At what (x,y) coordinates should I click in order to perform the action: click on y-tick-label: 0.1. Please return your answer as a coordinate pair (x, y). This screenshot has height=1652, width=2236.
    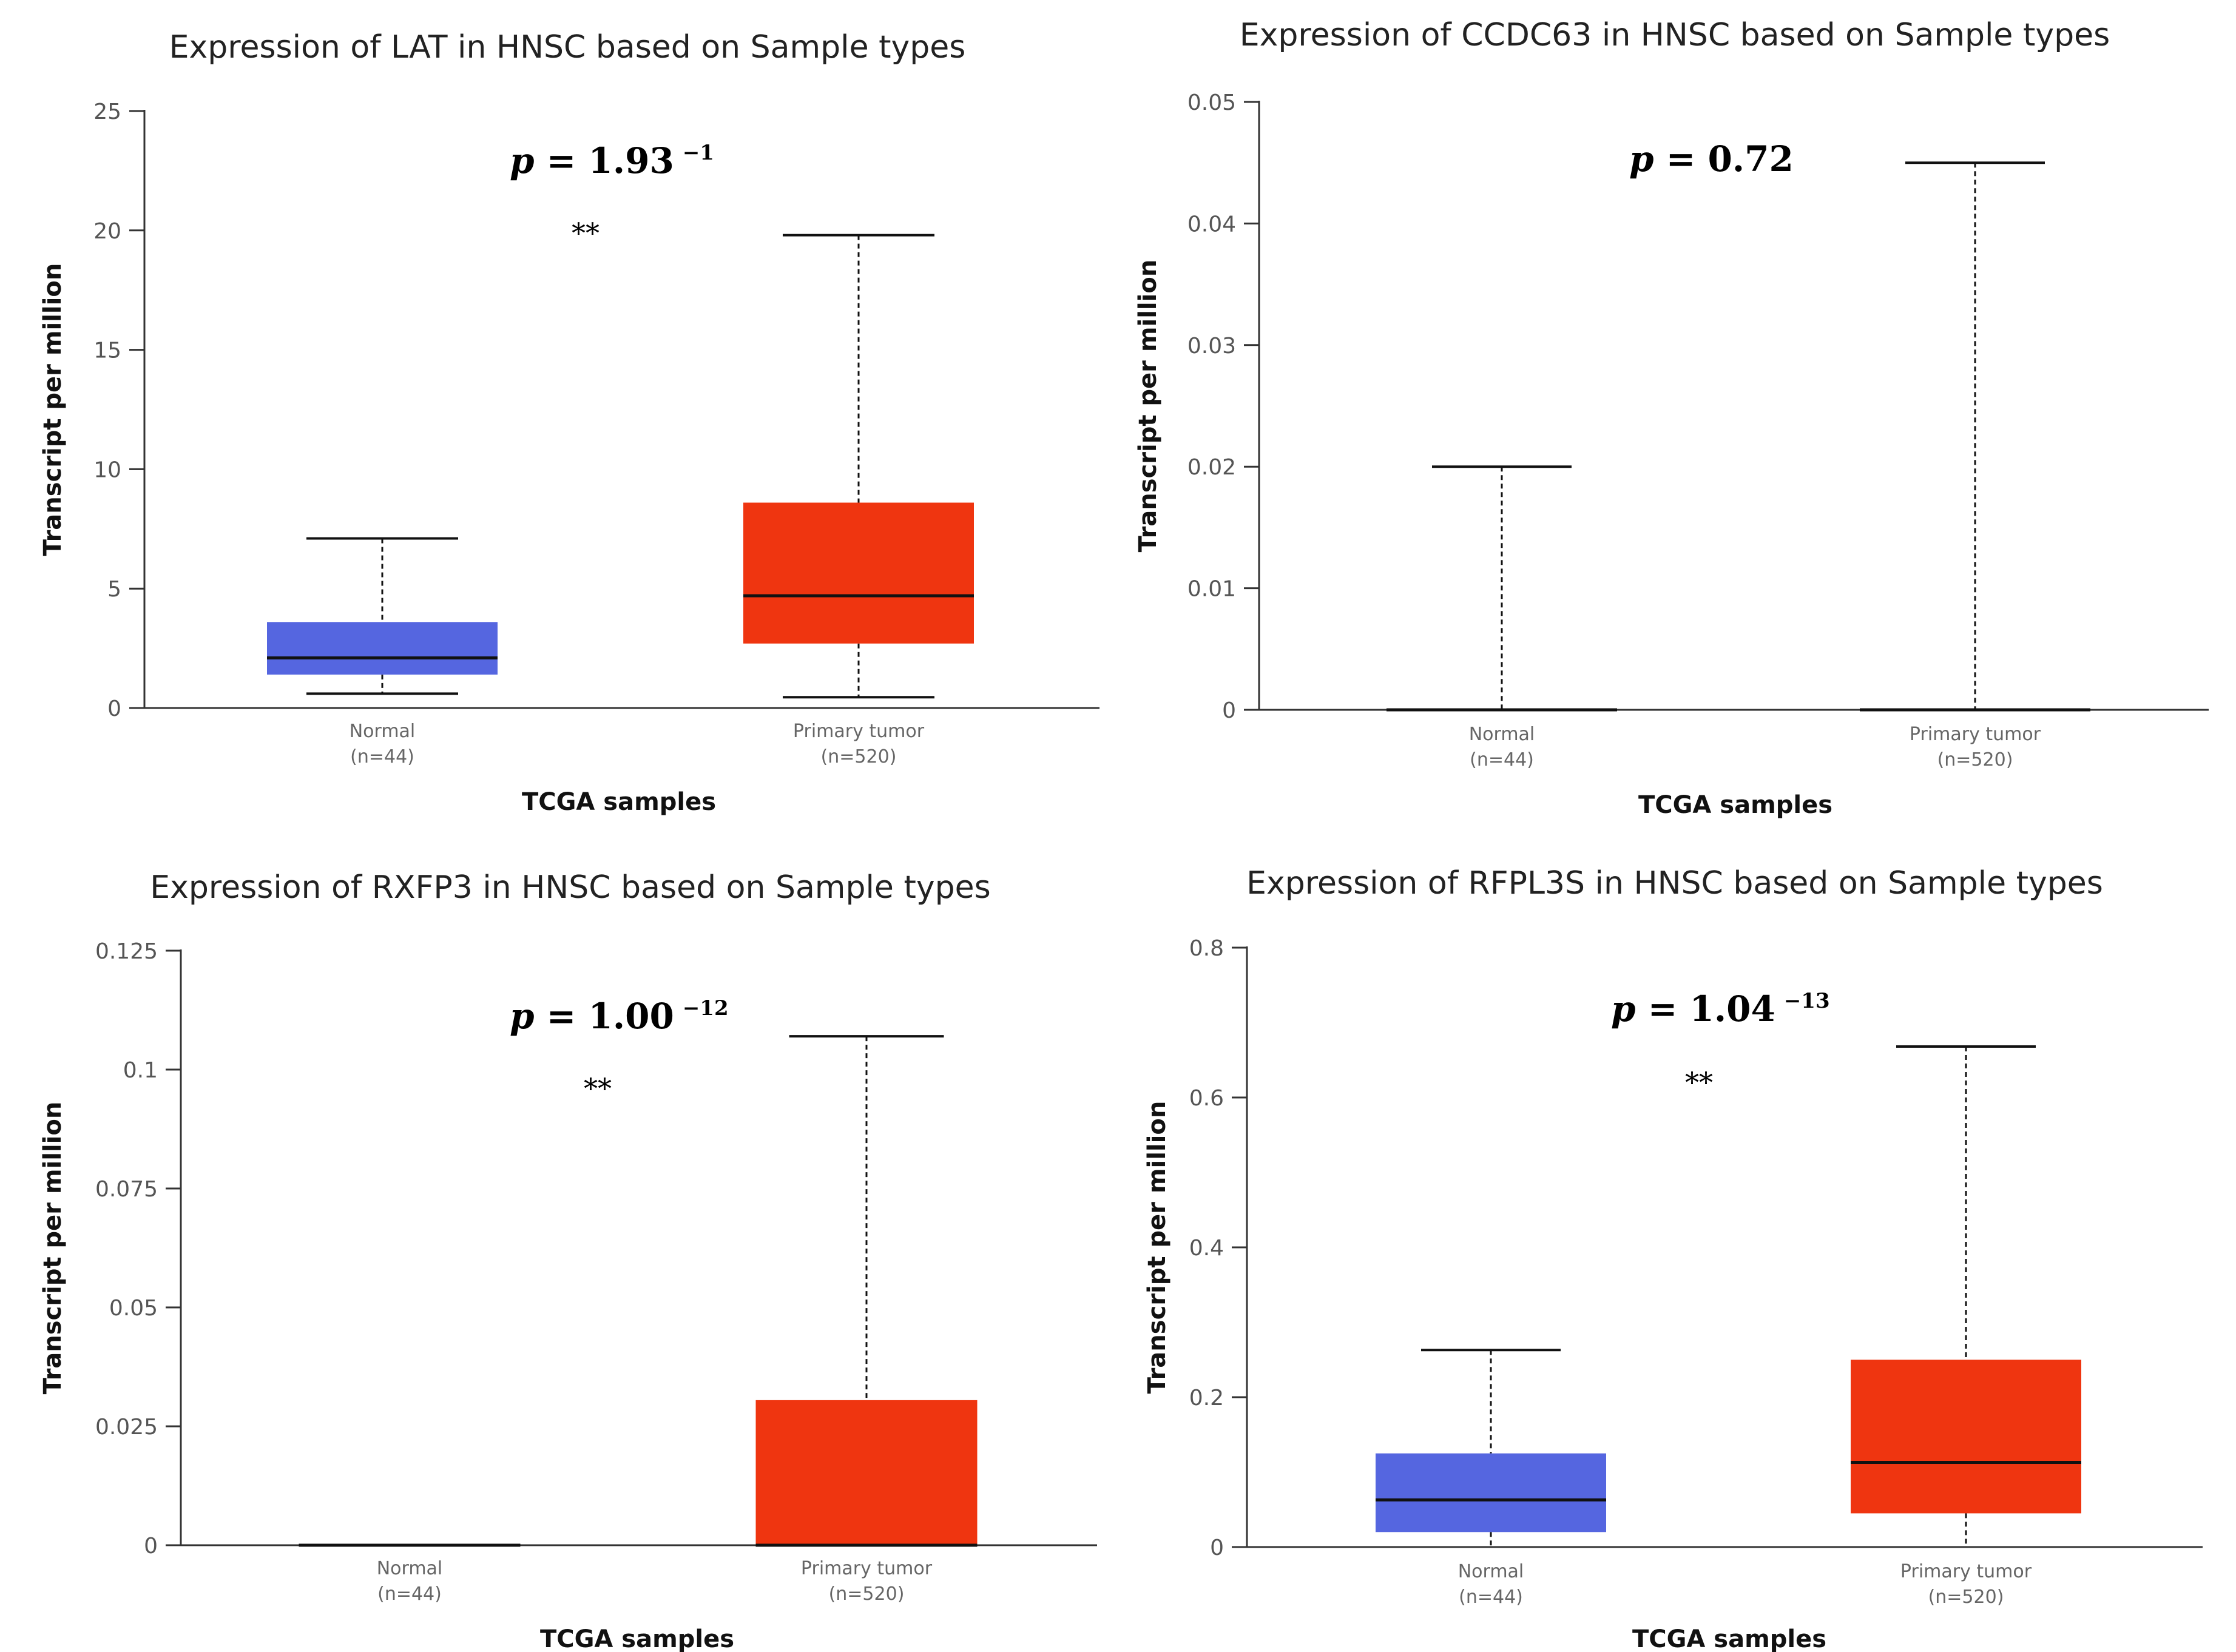
    Looking at the image, I should click on (140, 1070).